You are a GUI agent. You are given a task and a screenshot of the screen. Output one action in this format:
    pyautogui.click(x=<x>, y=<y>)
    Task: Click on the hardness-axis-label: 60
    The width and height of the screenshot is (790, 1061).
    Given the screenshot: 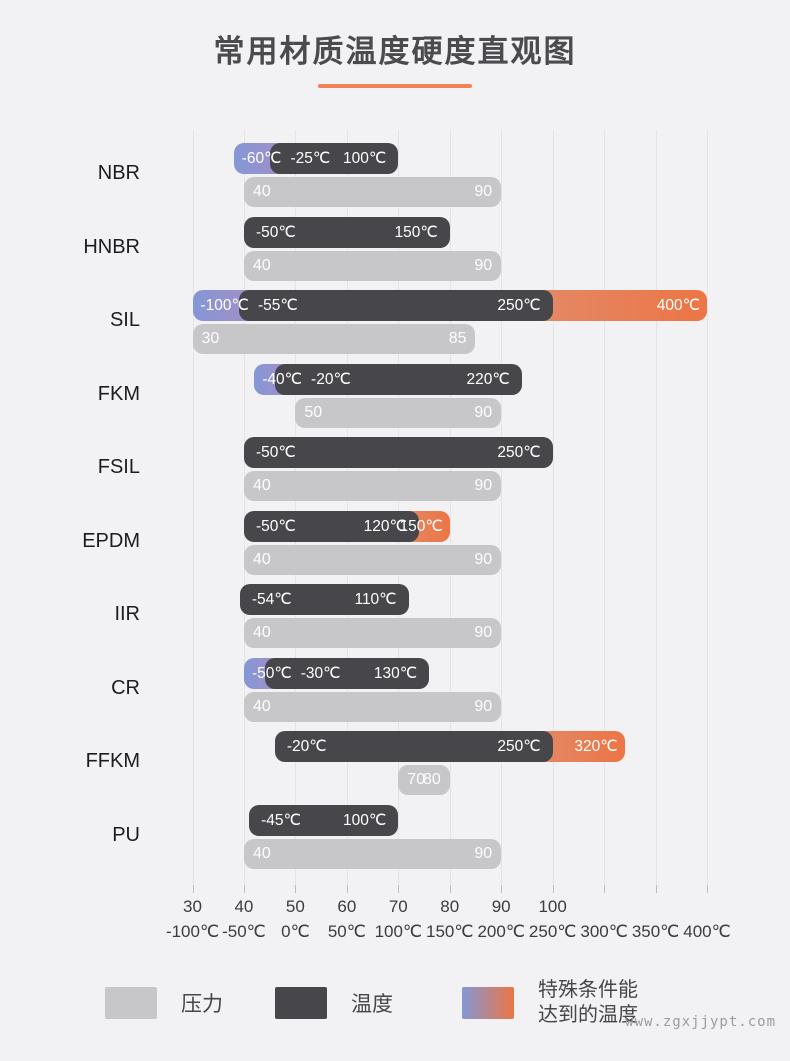 What is the action you would take?
    pyautogui.click(x=347, y=906)
    